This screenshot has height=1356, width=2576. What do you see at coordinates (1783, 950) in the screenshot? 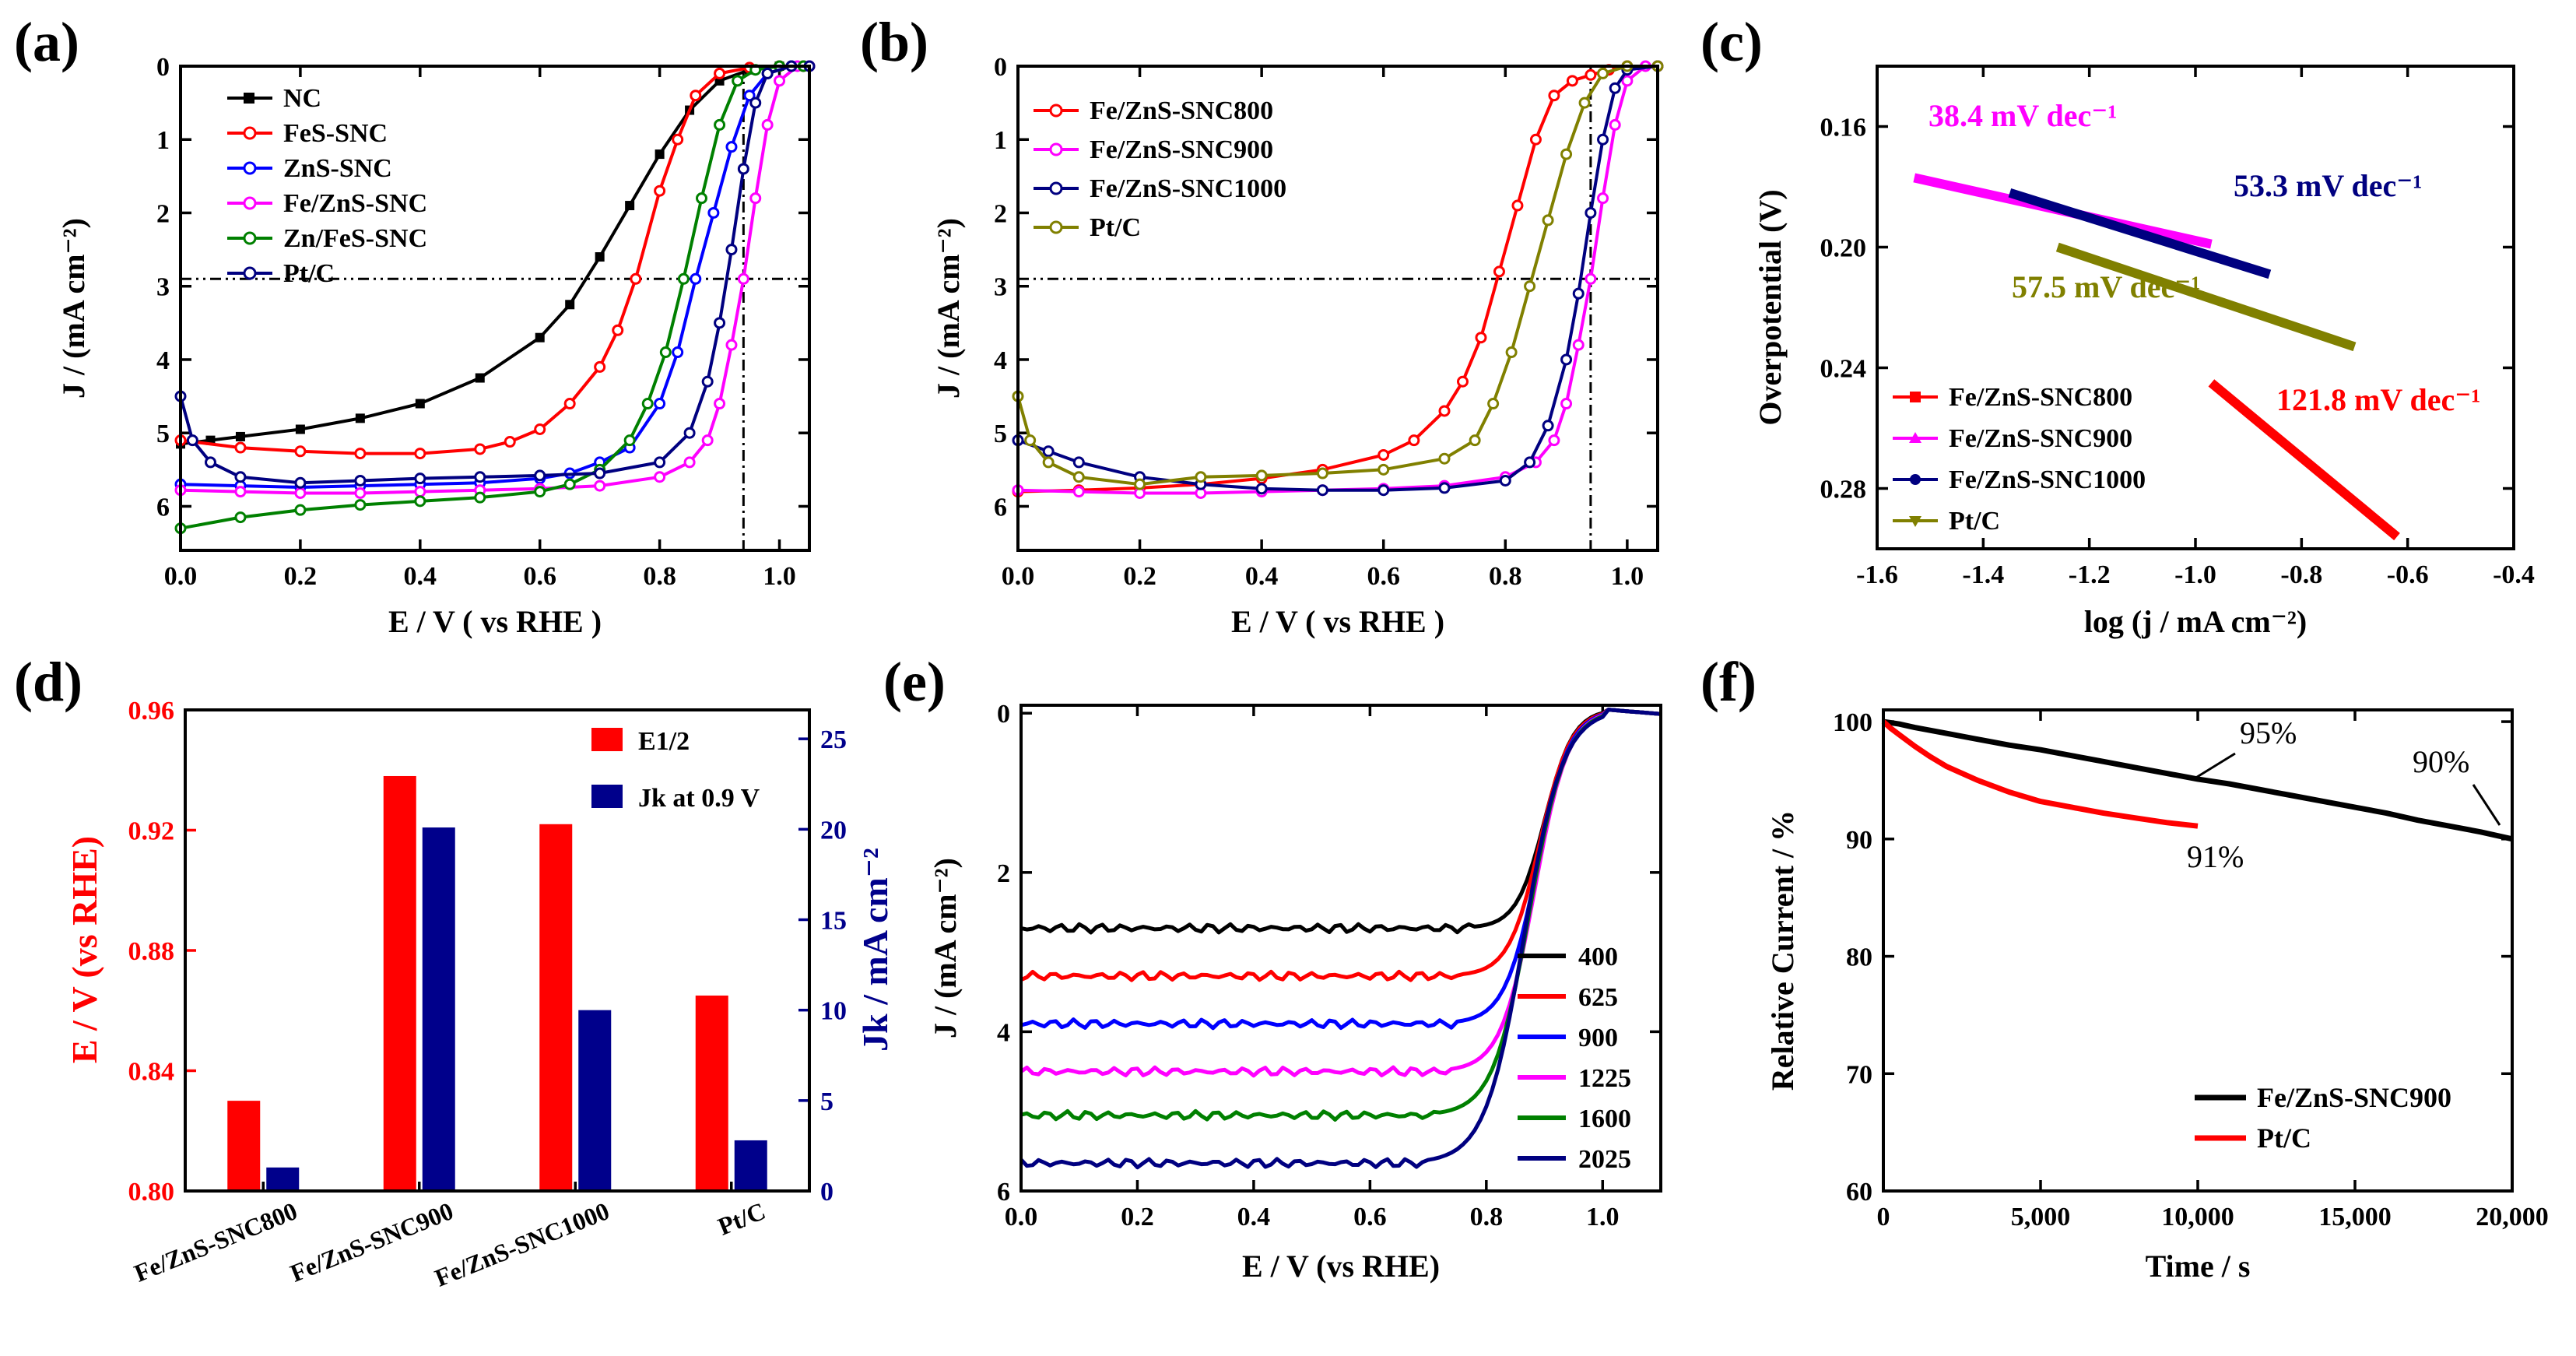
I see `plot-f-ylabel: Relative Current / %` at bounding box center [1783, 950].